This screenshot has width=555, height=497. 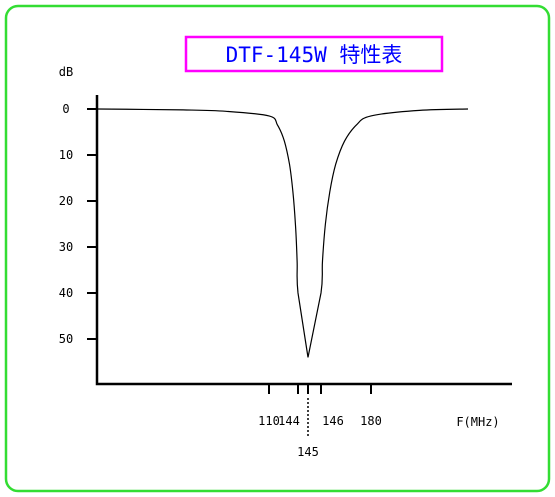 What do you see at coordinates (371, 421) in the screenshot?
I see `x-tick-label-4: 180` at bounding box center [371, 421].